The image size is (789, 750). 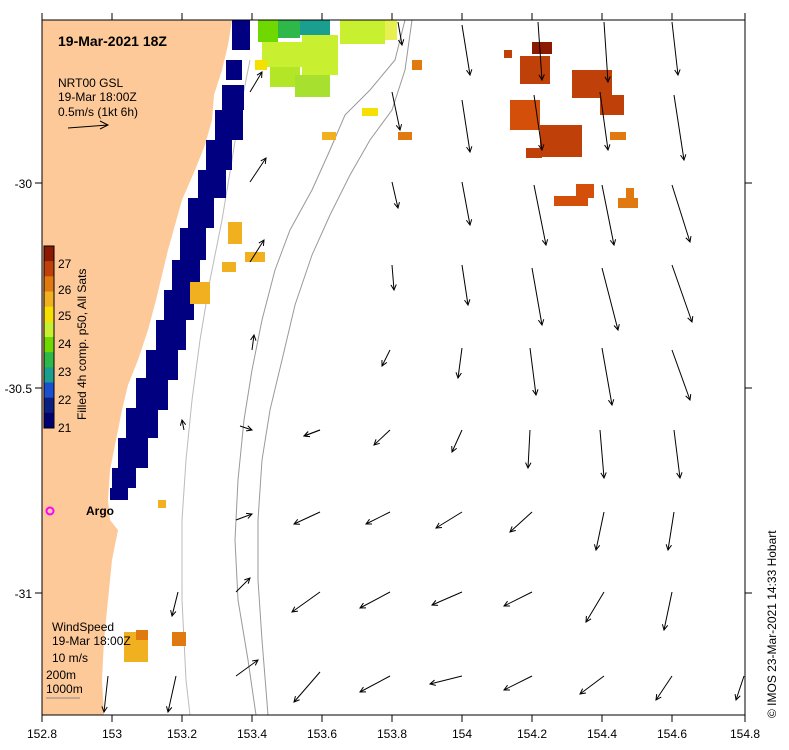 I want to click on colorbar-tick-22: 22, so click(x=65, y=400).